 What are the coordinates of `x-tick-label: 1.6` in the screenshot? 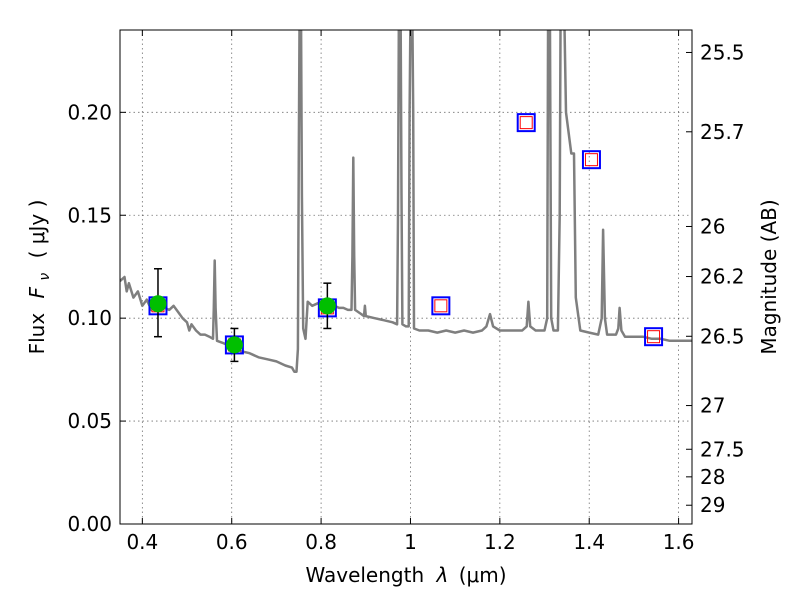 It's located at (679, 542).